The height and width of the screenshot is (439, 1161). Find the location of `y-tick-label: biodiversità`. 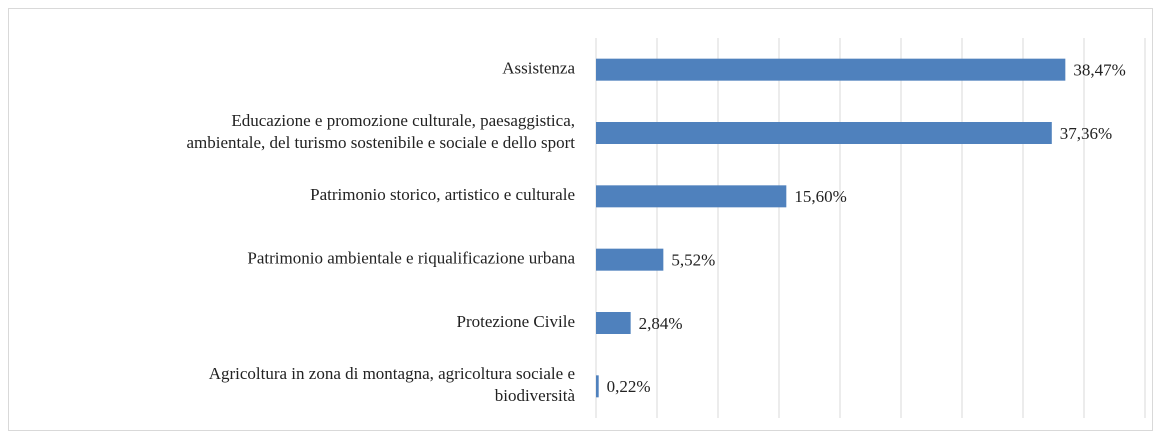

y-tick-label: biodiversità is located at coordinates (535, 395).